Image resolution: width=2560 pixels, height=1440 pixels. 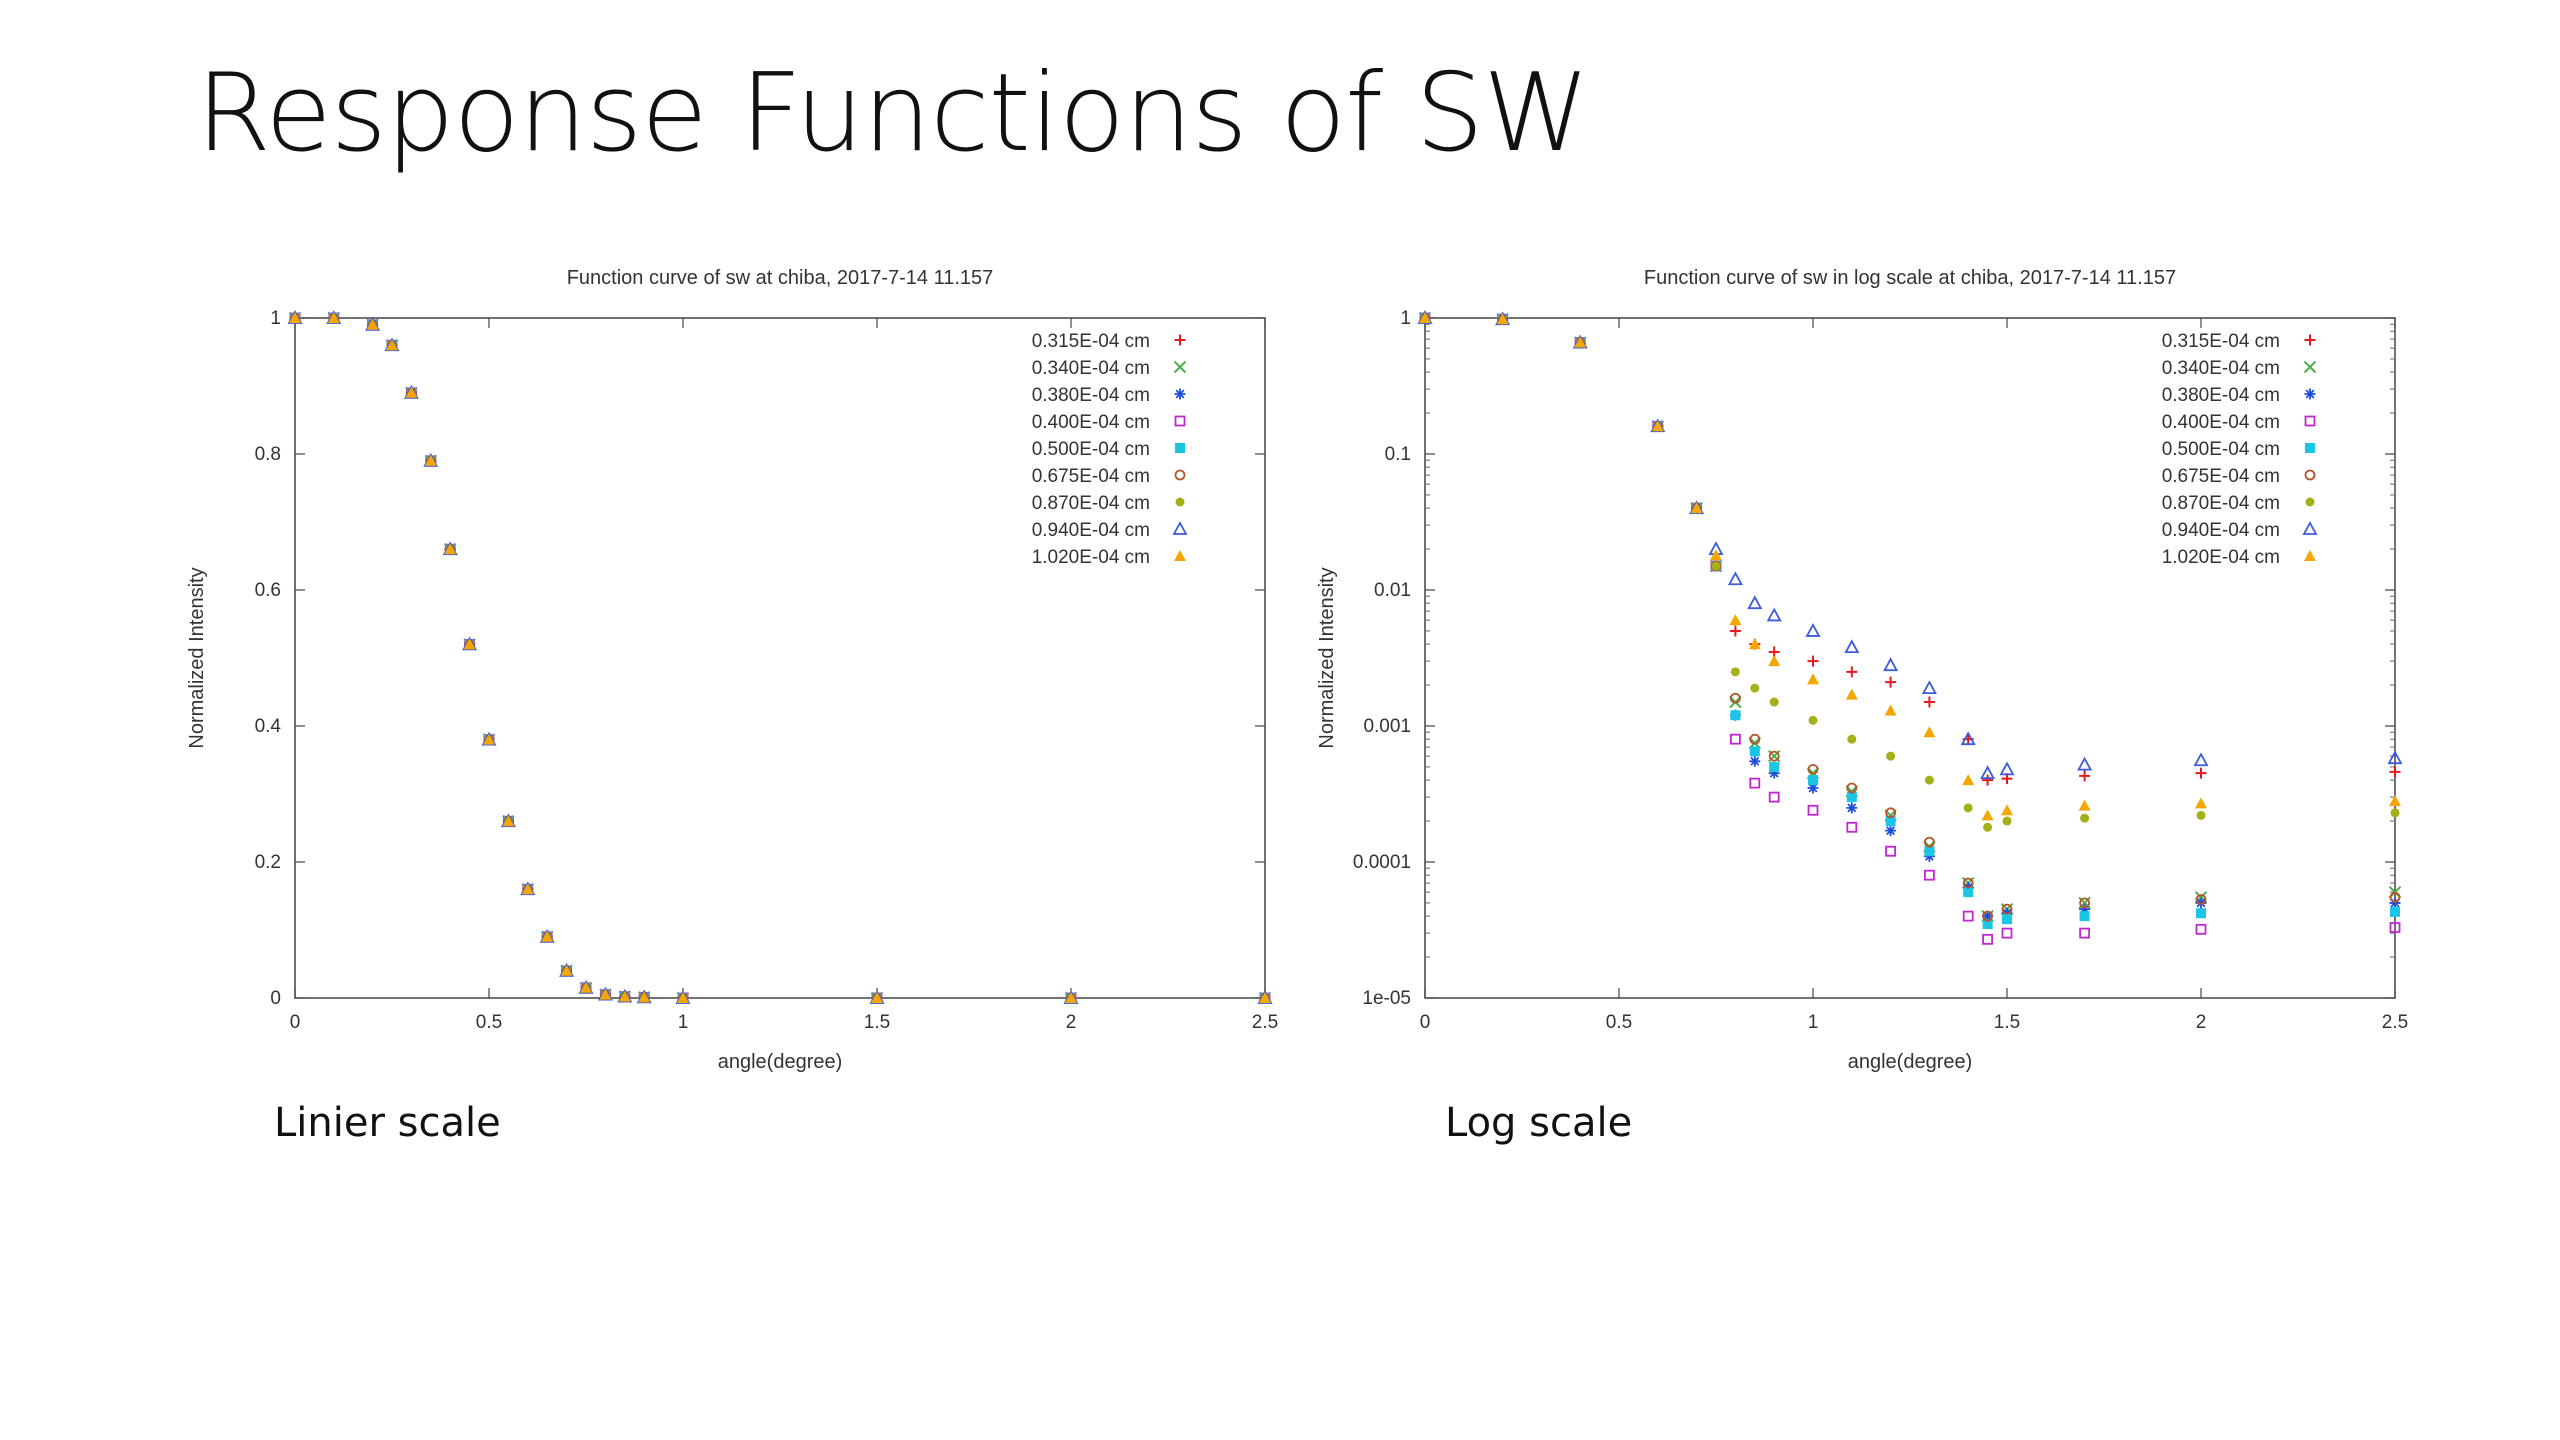 What do you see at coordinates (2221, 341) in the screenshot?
I see `legend-label: 0.315E-04 cm` at bounding box center [2221, 341].